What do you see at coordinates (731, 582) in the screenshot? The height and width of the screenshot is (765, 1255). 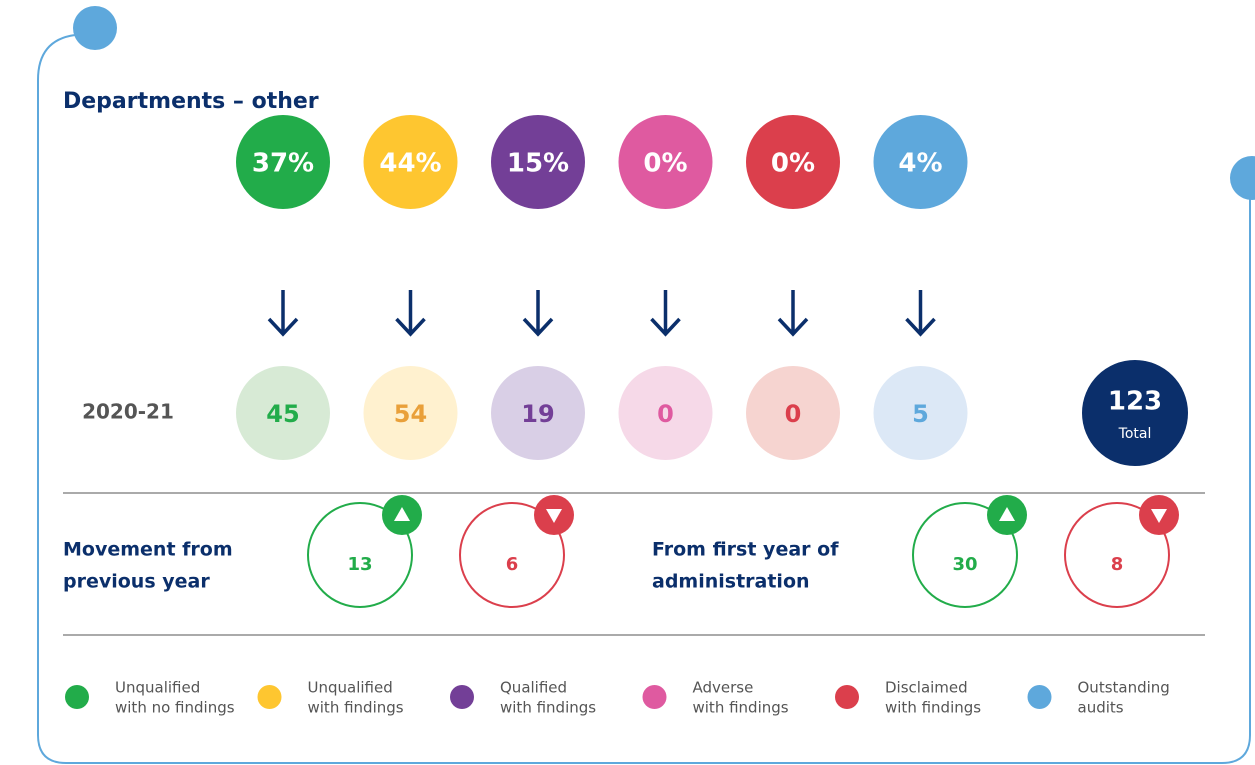 I see `movement-label: administration` at bounding box center [731, 582].